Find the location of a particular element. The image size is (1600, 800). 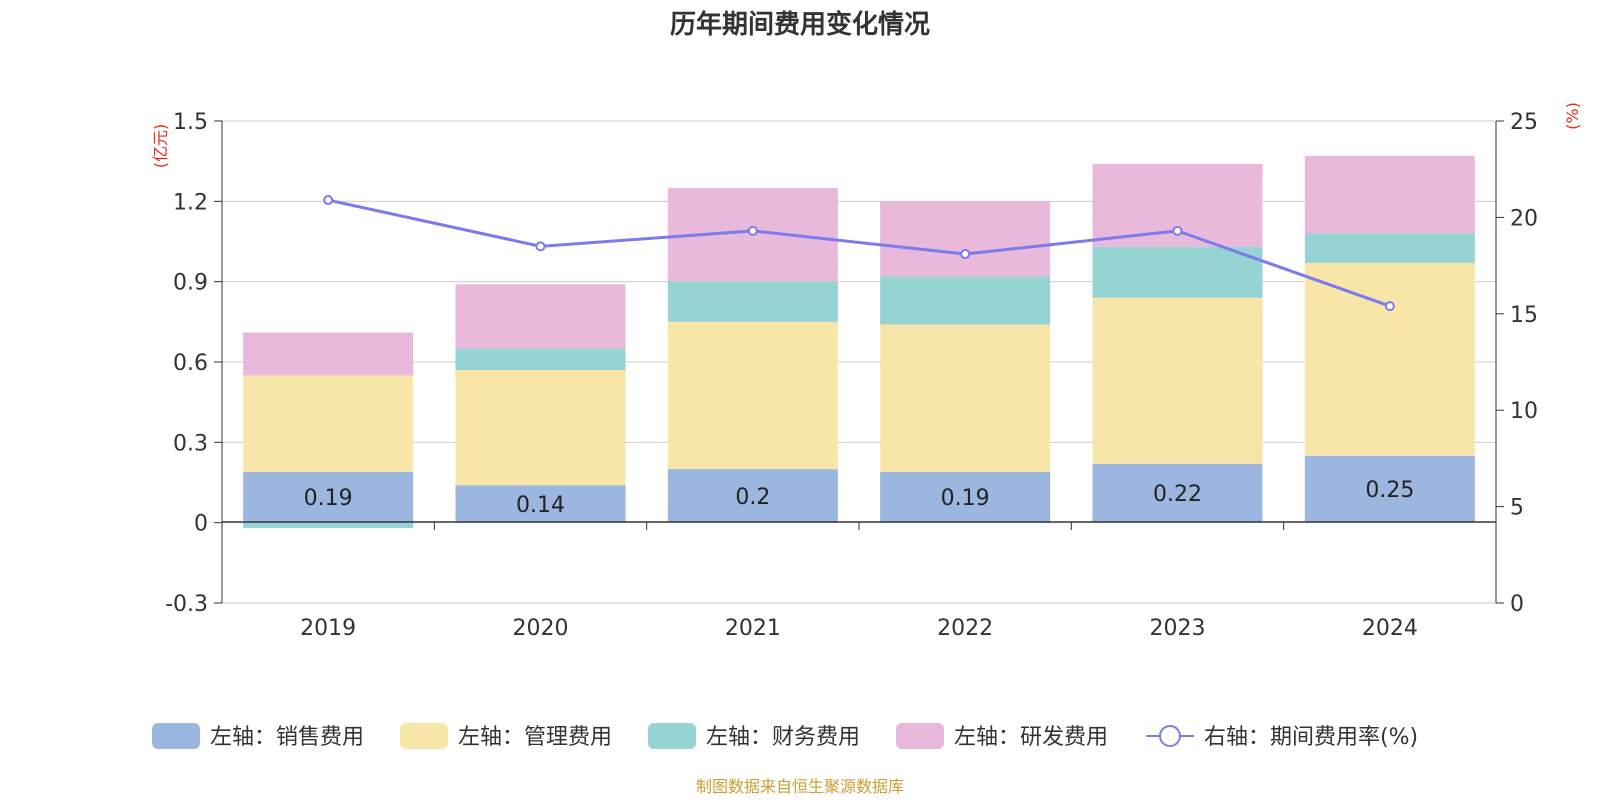

left-axis-unit: (亿元) is located at coordinates (160, 146).